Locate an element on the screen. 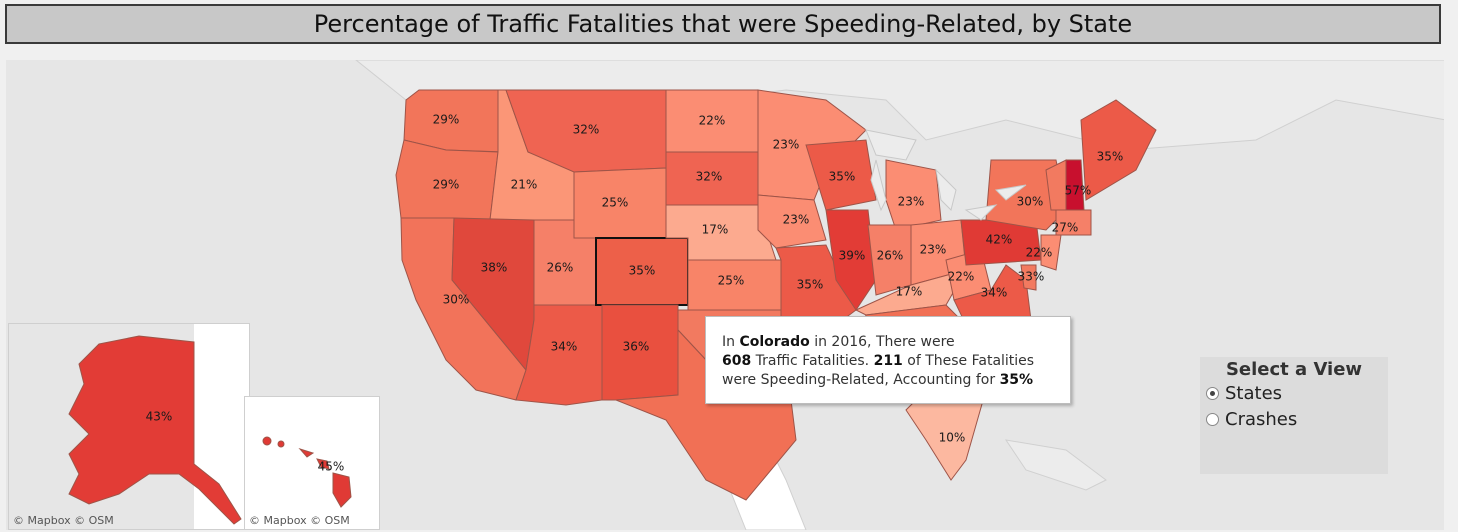 The image size is (1458, 532). state-illinois is located at coordinates (851, 260).